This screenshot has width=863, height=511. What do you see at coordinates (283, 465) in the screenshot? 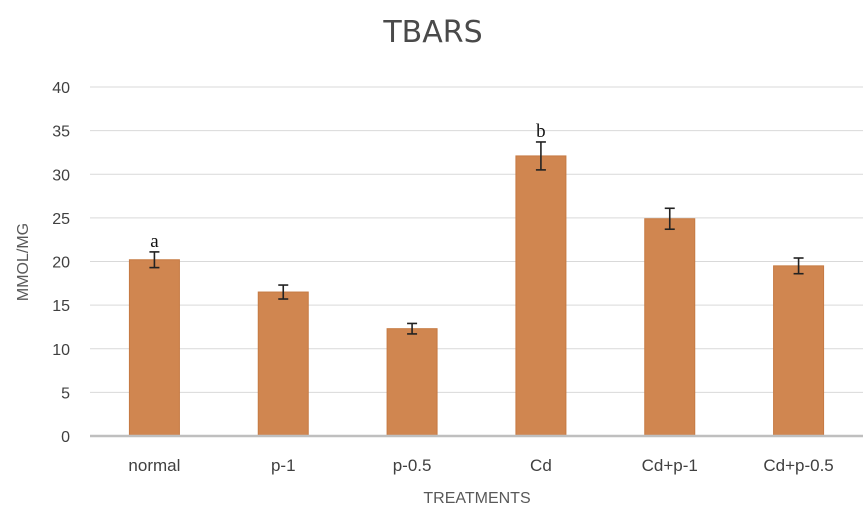
I see `x-tick-label: p-1` at bounding box center [283, 465].